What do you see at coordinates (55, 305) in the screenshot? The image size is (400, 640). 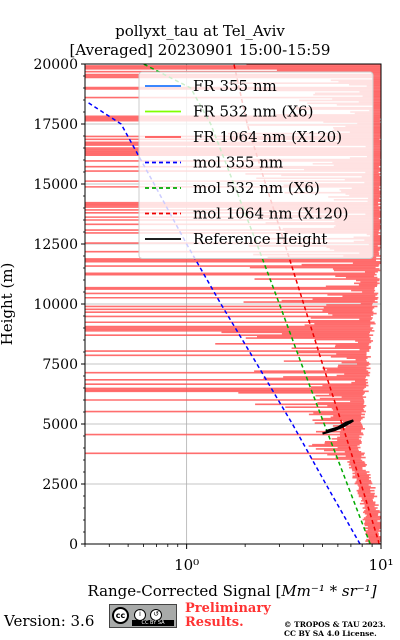 I see `y-tick-label: 10000` at bounding box center [55, 305].